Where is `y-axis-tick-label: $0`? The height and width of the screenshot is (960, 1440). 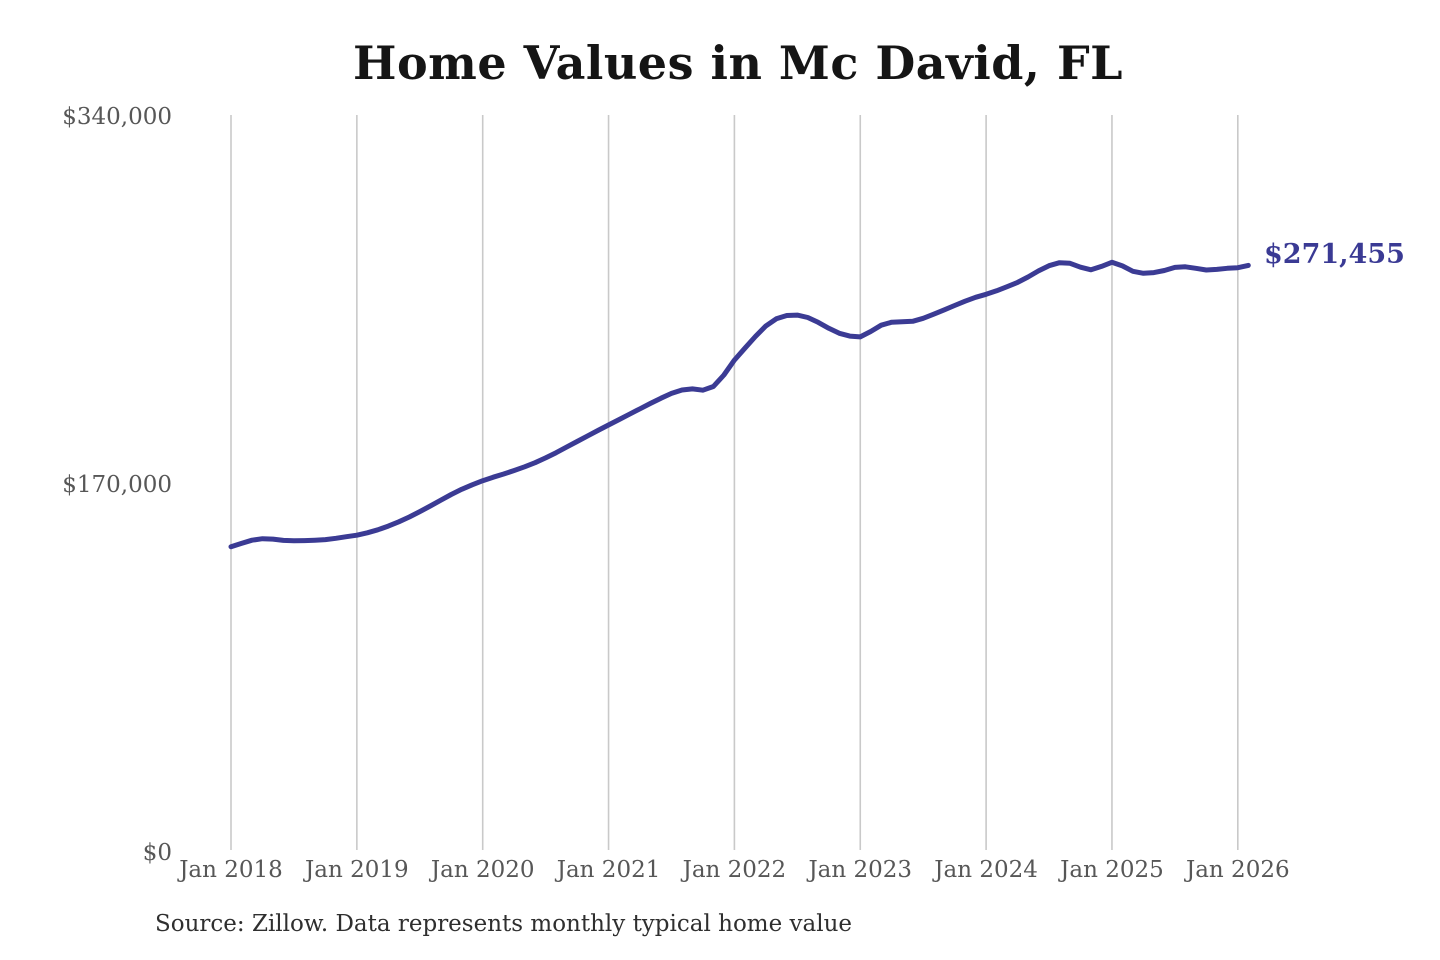
y-axis-tick-label: $0 is located at coordinates (157, 853).